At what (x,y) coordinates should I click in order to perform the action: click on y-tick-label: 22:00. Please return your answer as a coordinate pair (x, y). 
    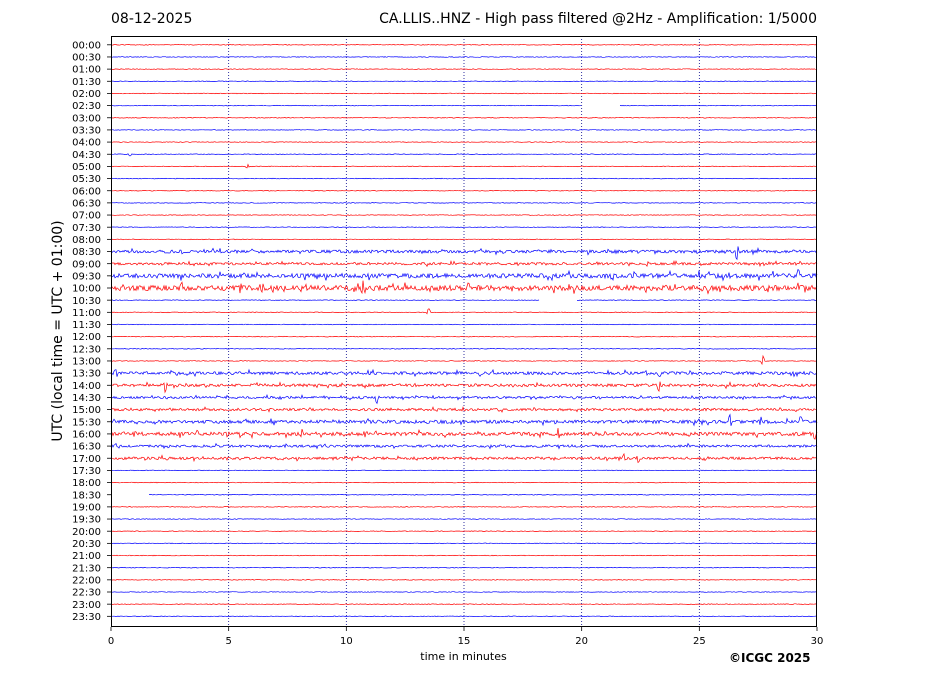
    Looking at the image, I should click on (86, 580).